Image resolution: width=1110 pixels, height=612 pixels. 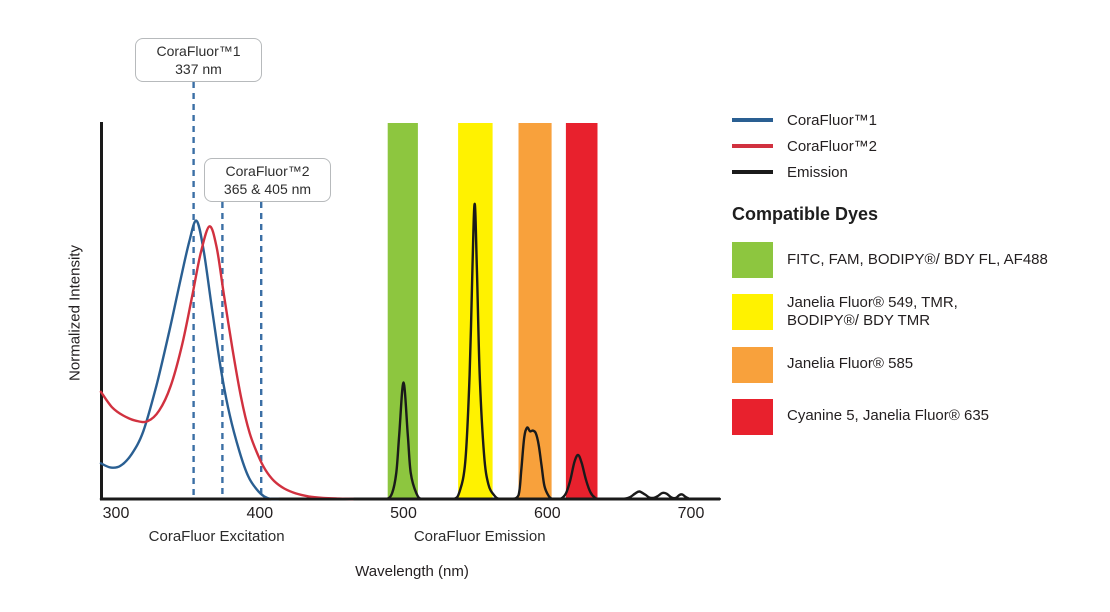 What do you see at coordinates (859, 321) in the screenshot?
I see `dye-label-line: BODIPY®/ BDY TMR` at bounding box center [859, 321].